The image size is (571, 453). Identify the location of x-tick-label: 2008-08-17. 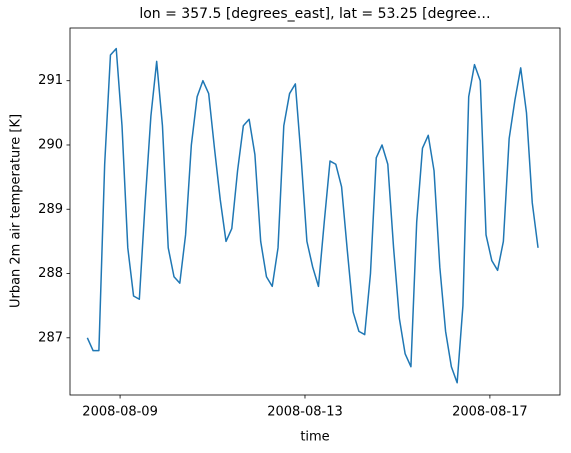
(490, 412).